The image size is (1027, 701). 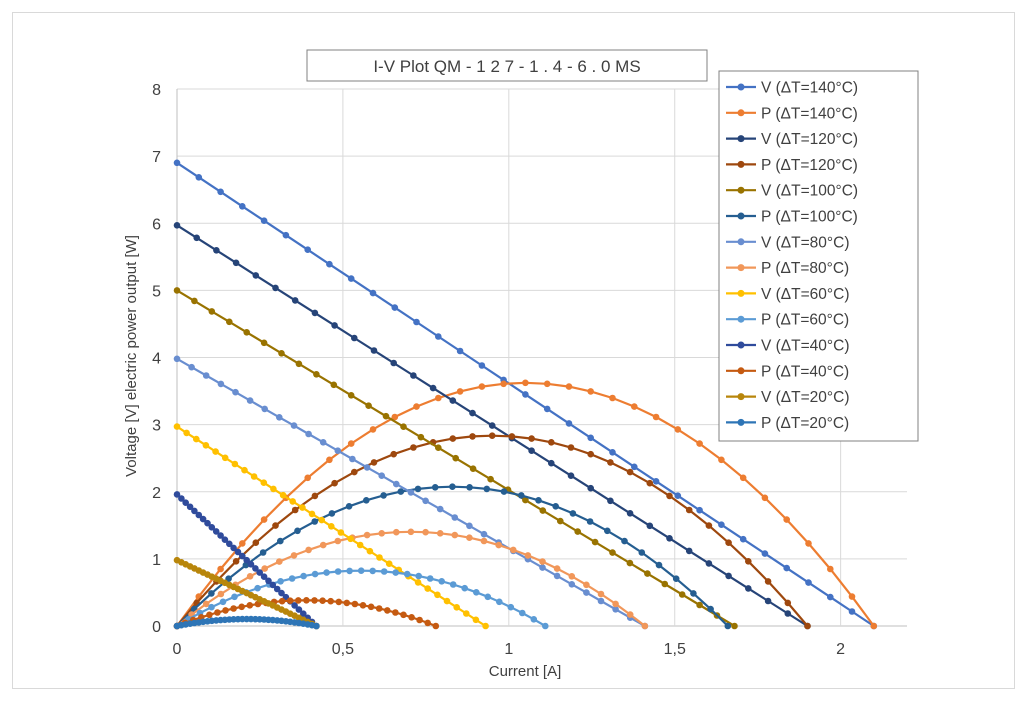 What do you see at coordinates (809, 217) in the screenshot?
I see `legend-label: P (ΔT=100°C)` at bounding box center [809, 217].